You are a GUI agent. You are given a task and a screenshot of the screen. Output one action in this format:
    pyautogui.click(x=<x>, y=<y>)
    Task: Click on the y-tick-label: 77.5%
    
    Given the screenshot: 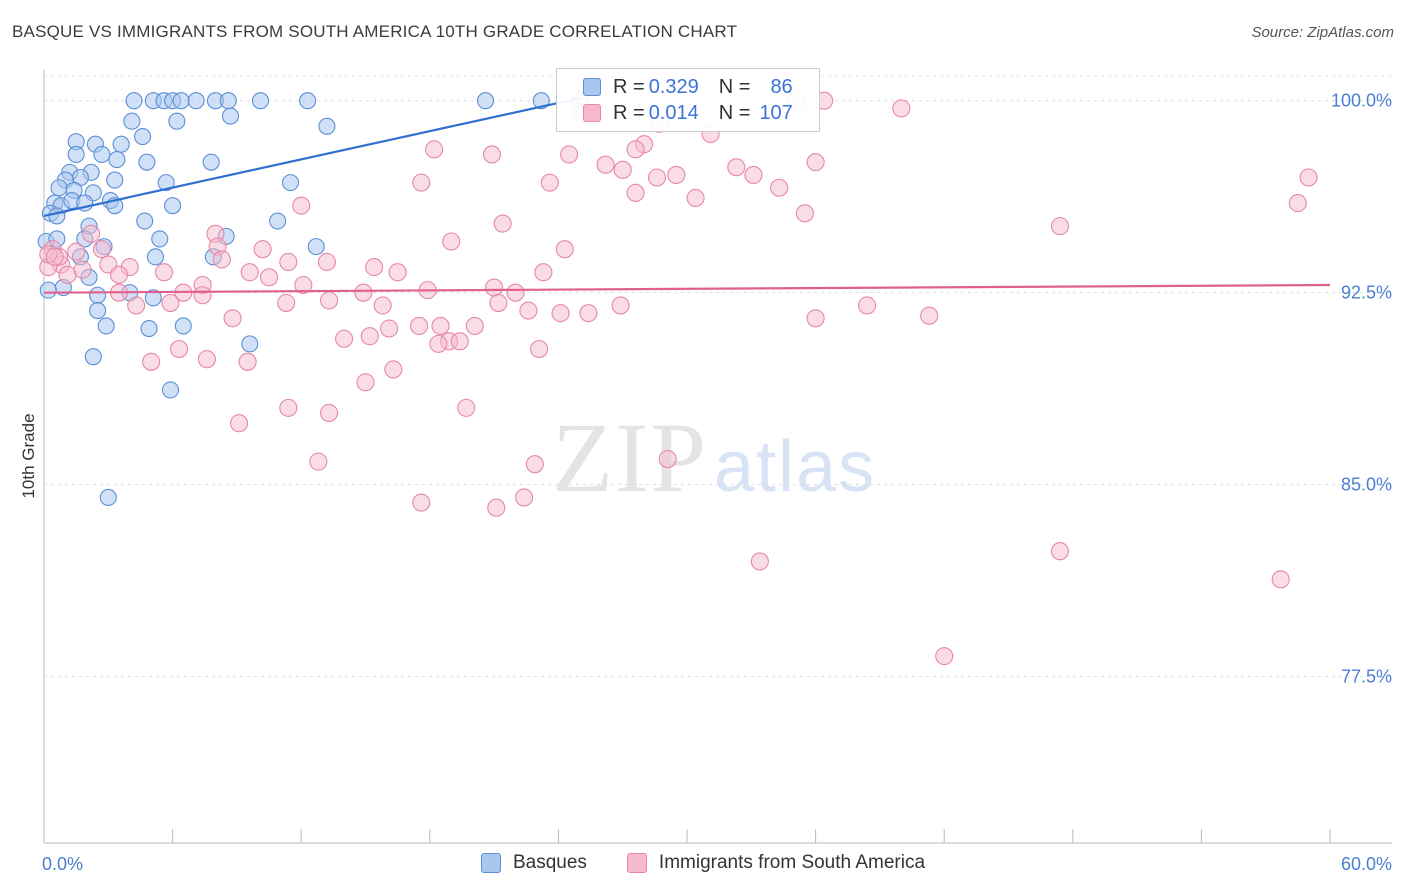 What is the action you would take?
    pyautogui.click(x=1366, y=677)
    